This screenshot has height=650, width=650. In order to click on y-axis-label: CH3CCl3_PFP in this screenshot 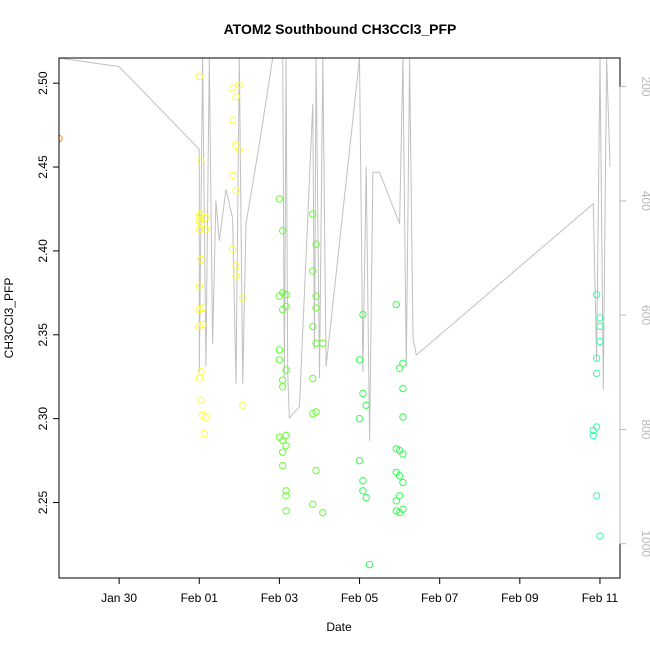, I will do `click(9, 318)`.